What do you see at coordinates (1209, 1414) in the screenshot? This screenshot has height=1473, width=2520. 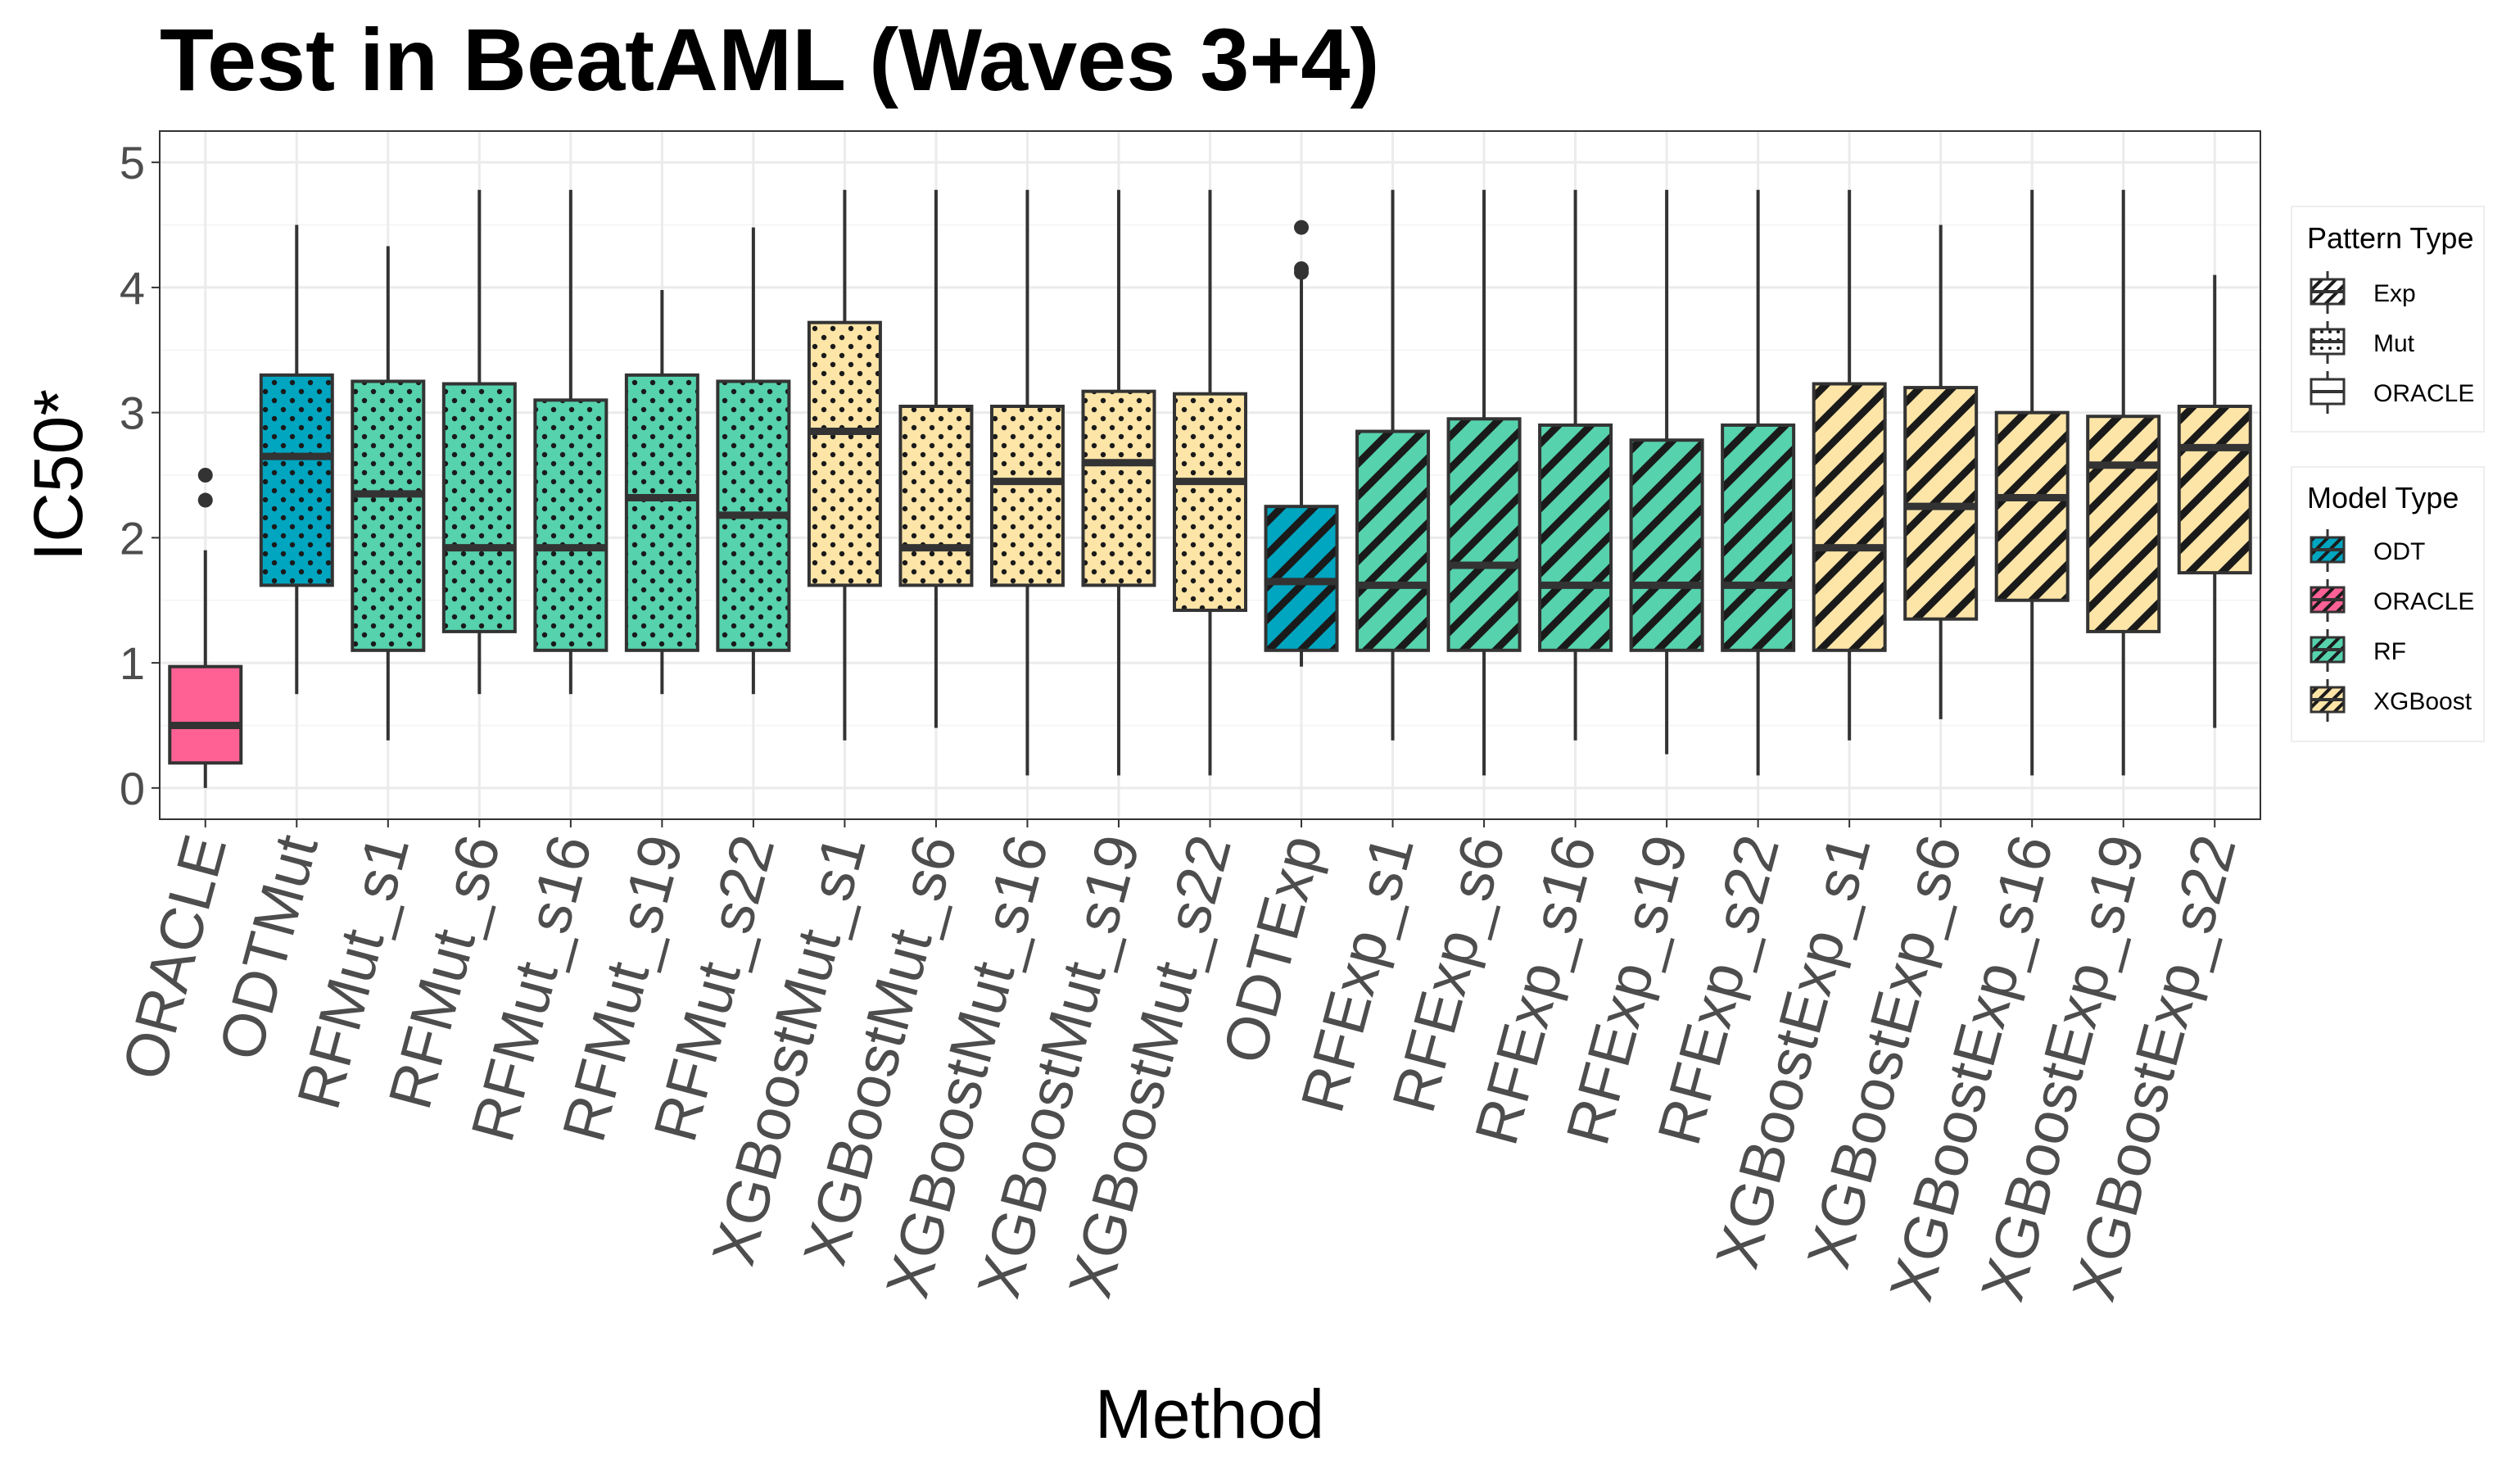 I see `x-axis-title: Method` at bounding box center [1209, 1414].